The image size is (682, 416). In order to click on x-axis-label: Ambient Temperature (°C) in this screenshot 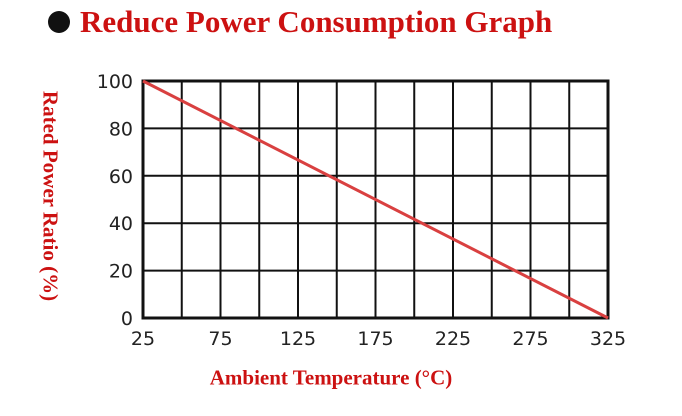, I will do `click(331, 377)`.